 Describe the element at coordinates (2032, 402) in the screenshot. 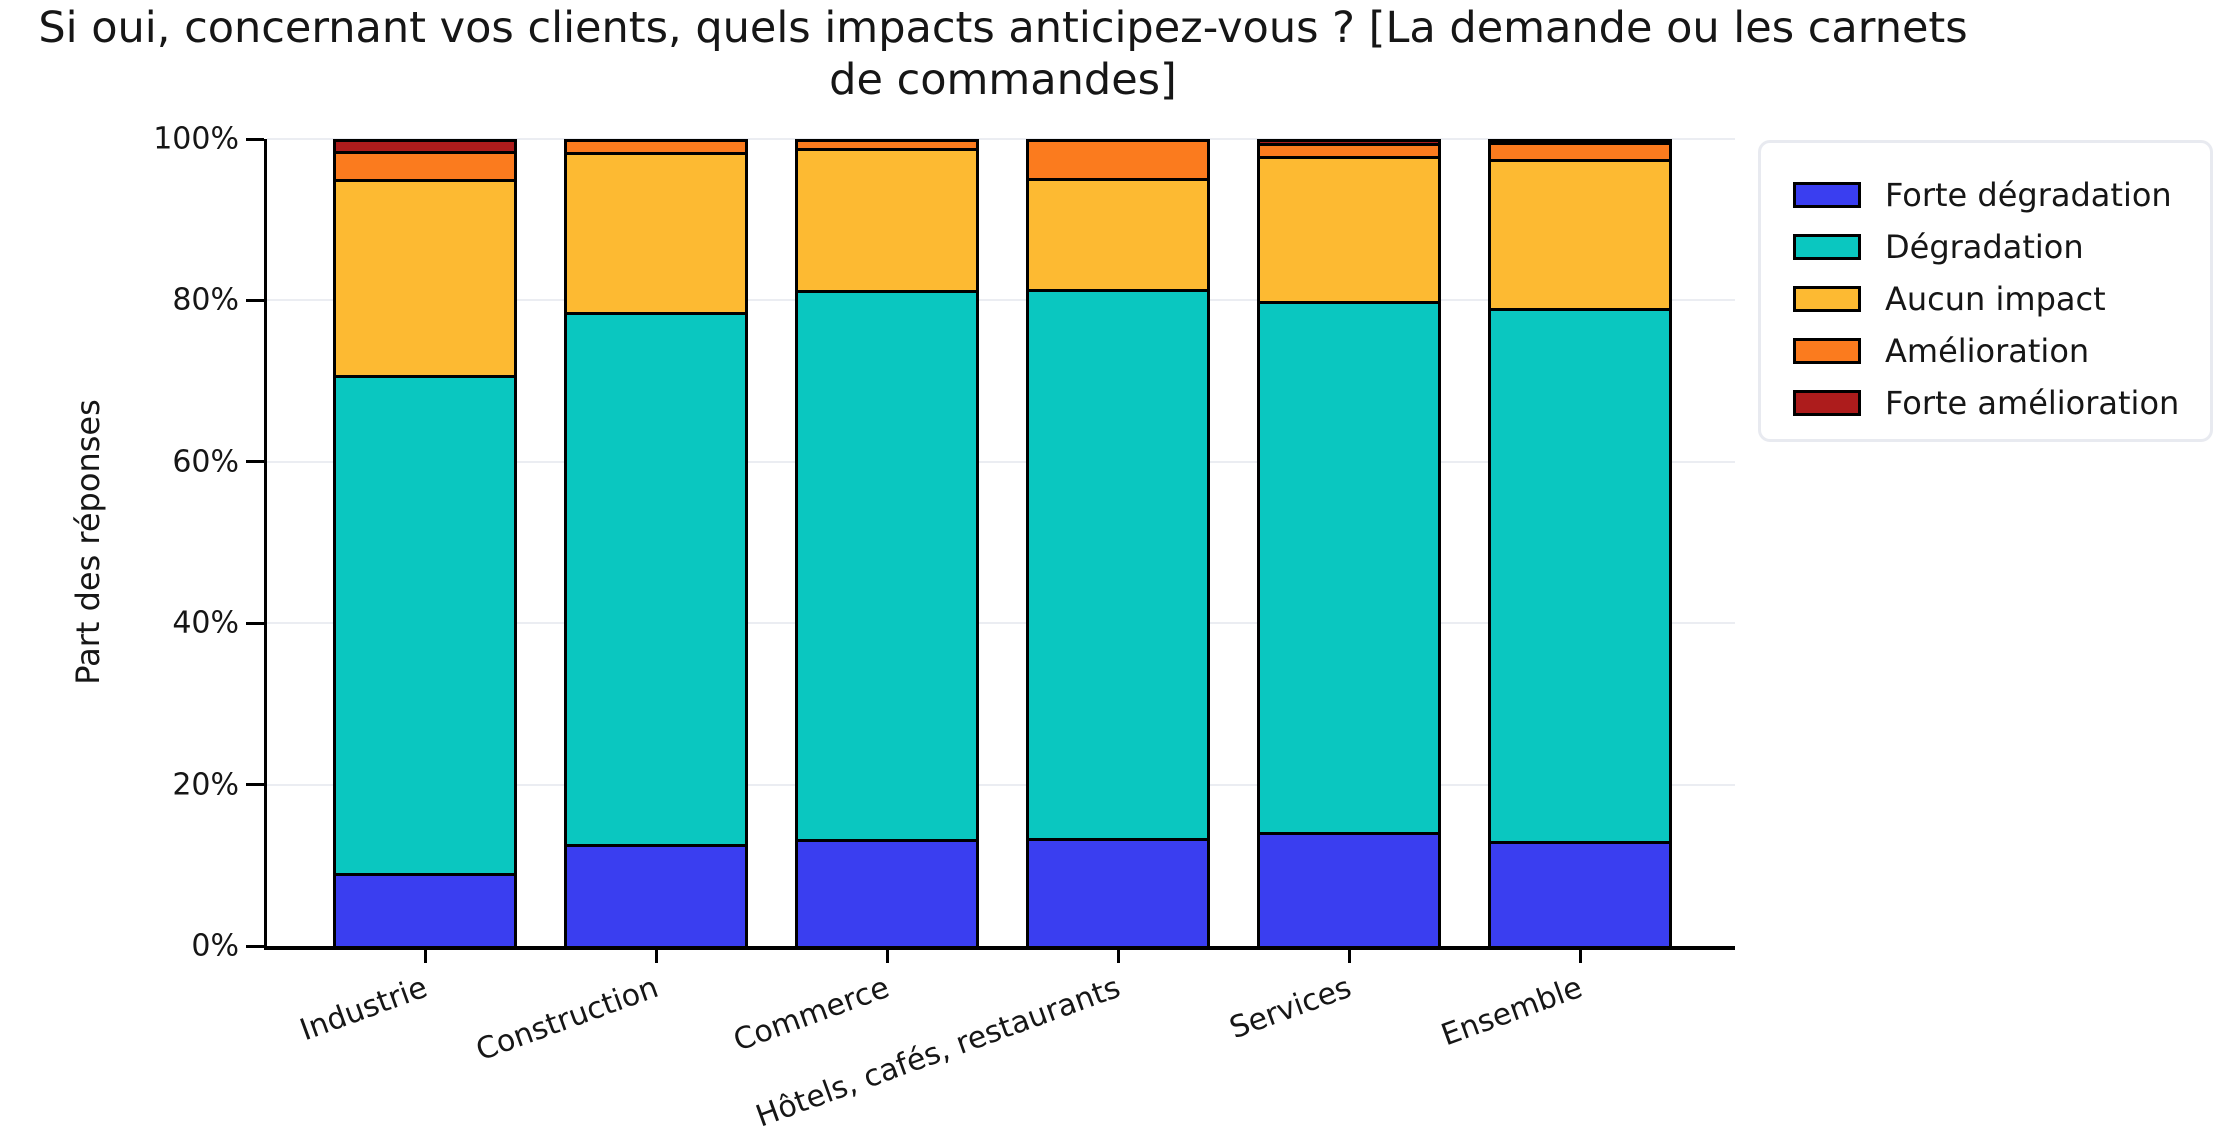

I see `legend-label: Forte amélioration` at that location.